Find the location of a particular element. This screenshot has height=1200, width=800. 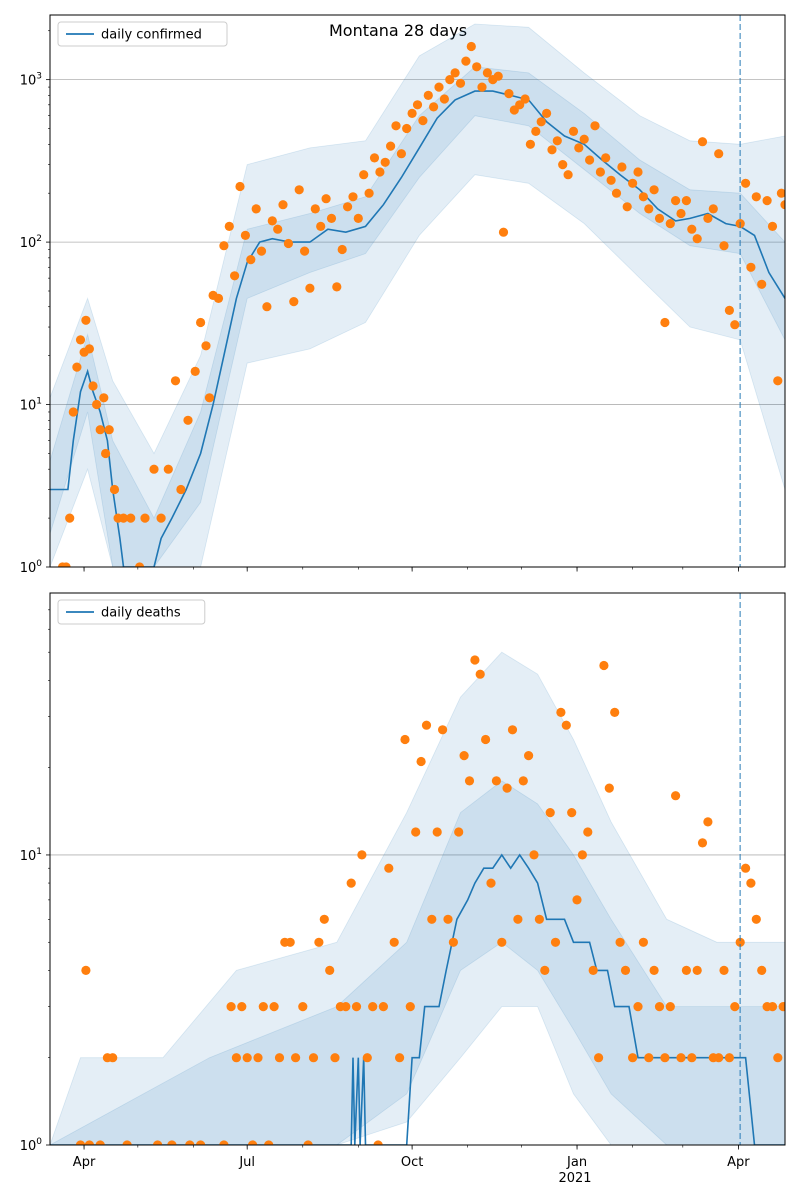

chart-title: Montana 28 days is located at coordinates (398, 30).